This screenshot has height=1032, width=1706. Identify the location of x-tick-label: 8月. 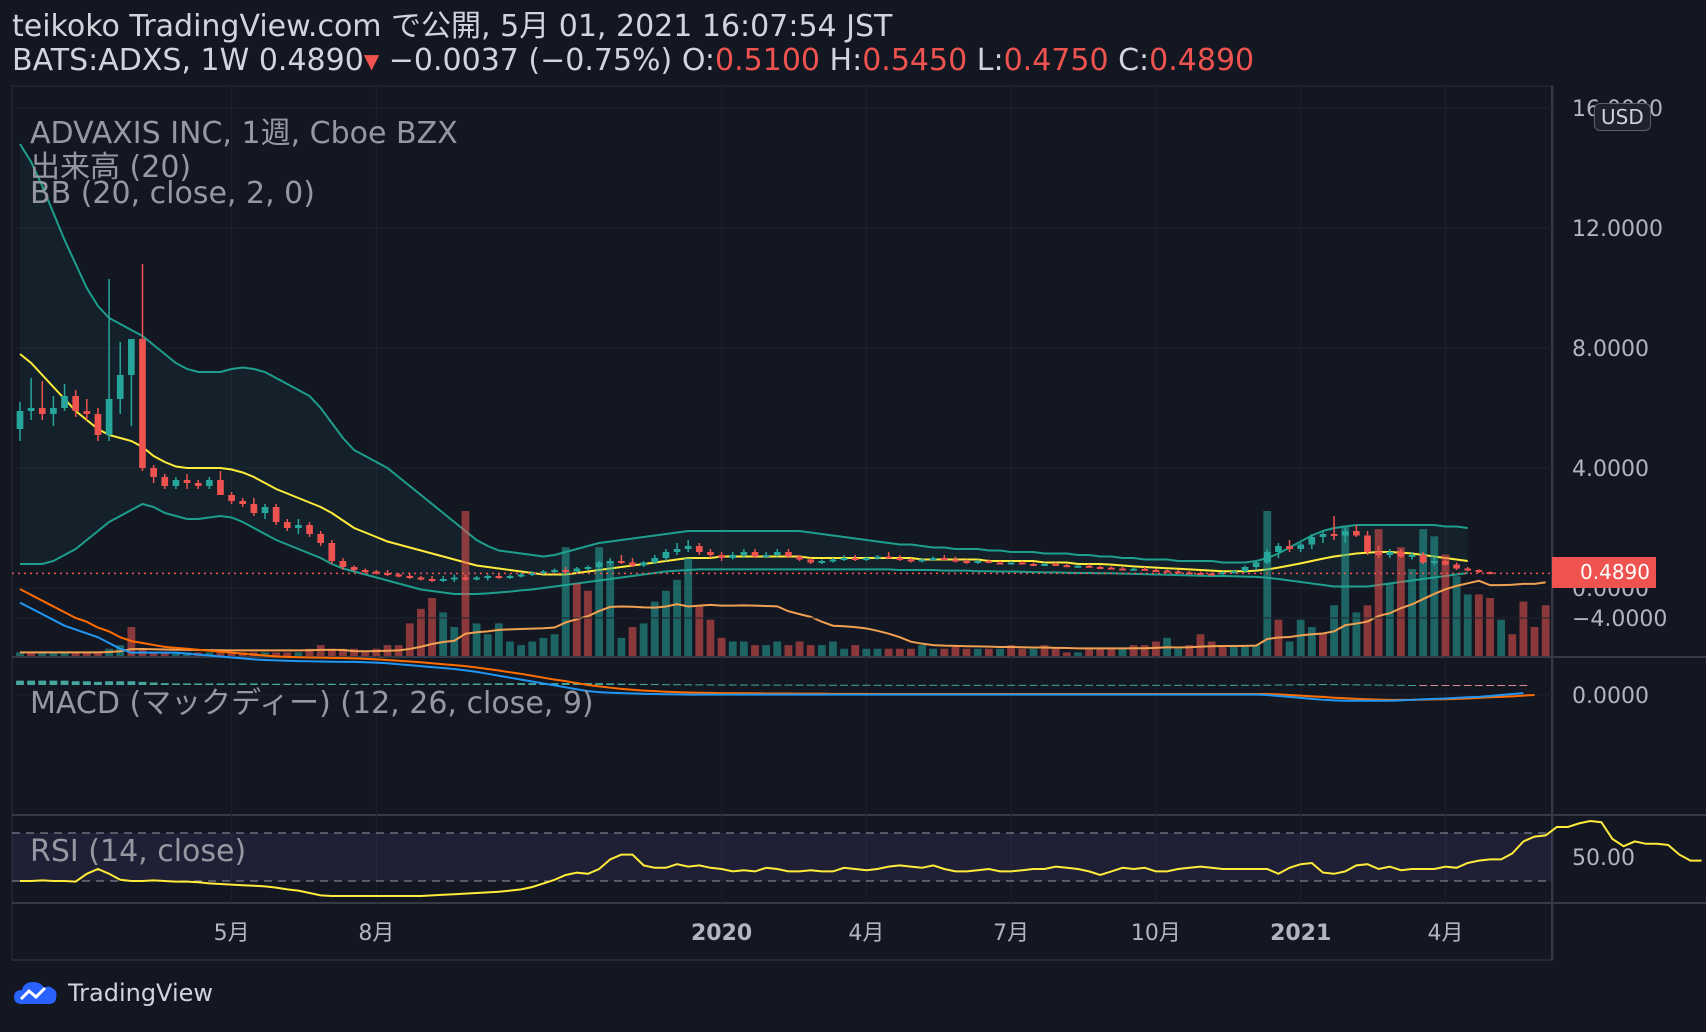
(376, 933).